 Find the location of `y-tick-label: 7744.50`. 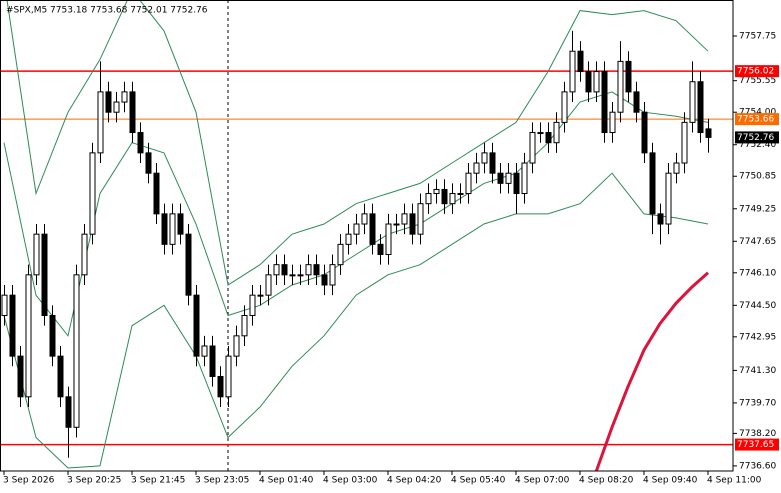

y-tick-label: 7744.50 is located at coordinates (757, 306).